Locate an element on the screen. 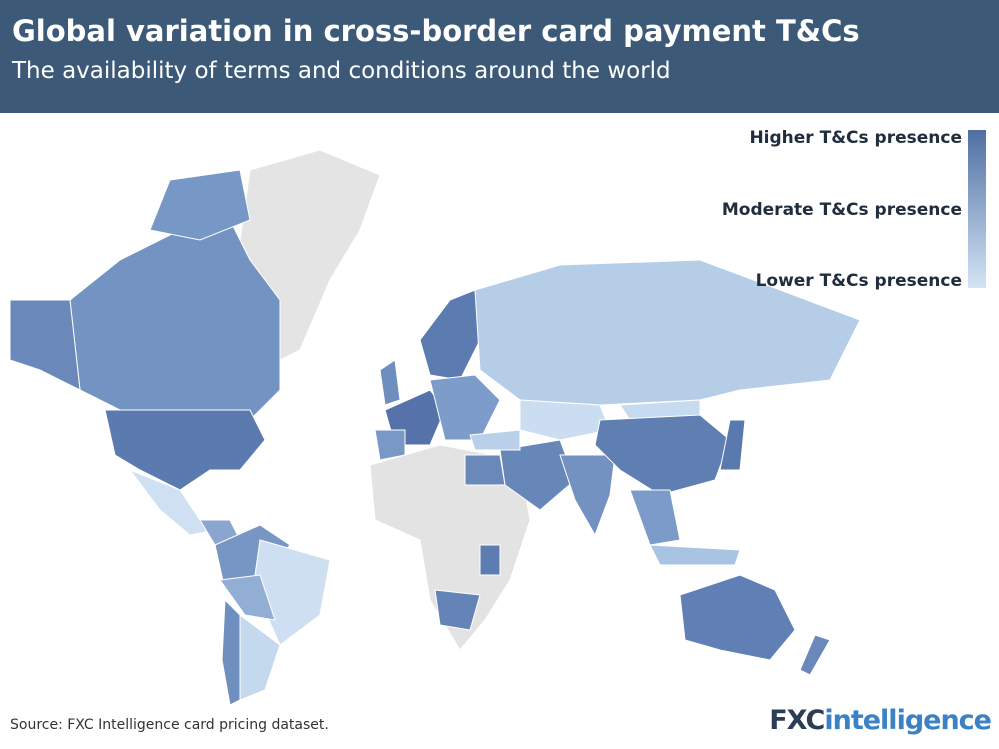 The height and width of the screenshot is (749, 999). indonesia is located at coordinates (695, 555).